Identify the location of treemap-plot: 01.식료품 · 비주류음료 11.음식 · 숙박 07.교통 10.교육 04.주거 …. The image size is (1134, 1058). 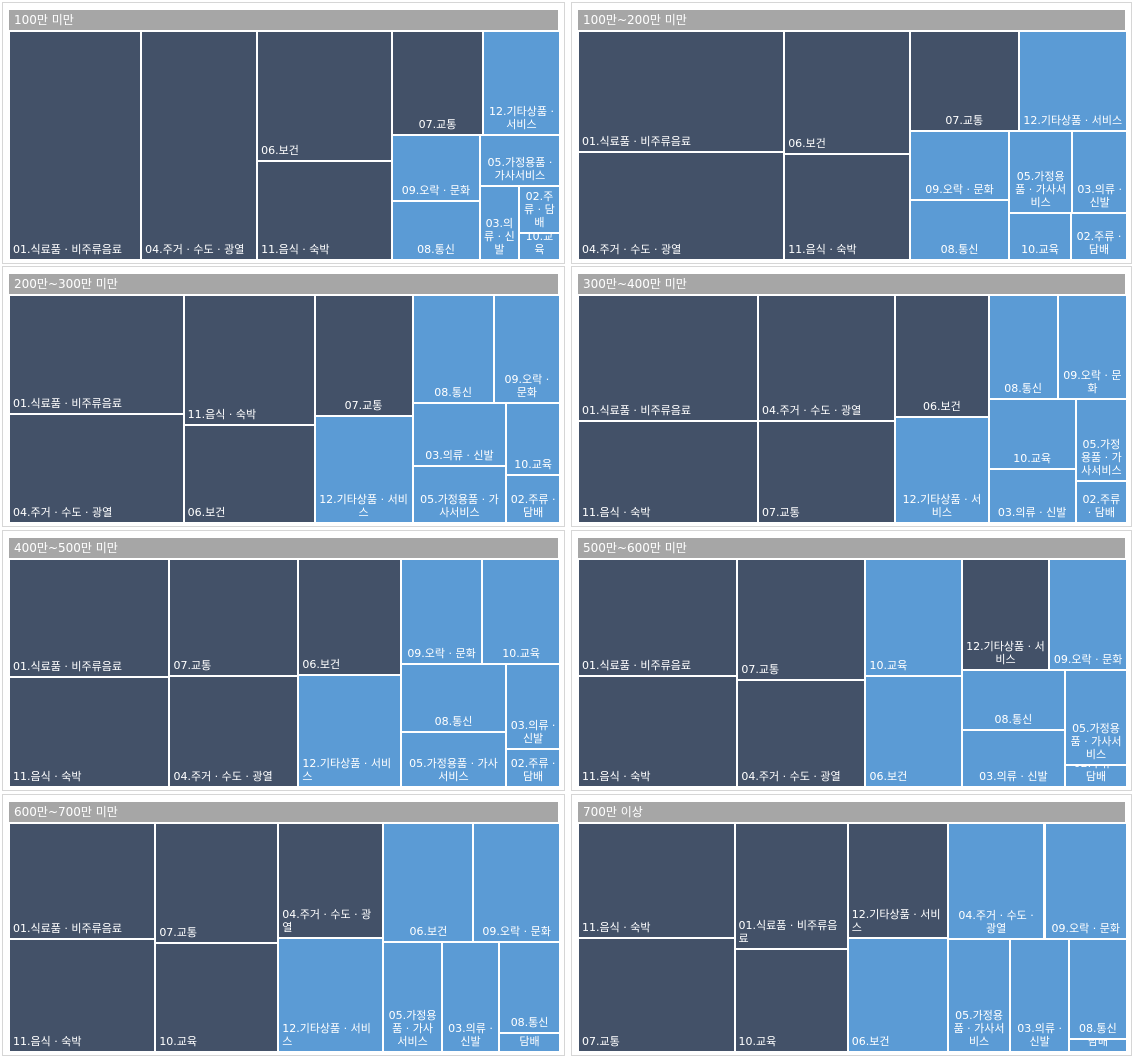
(284, 937).